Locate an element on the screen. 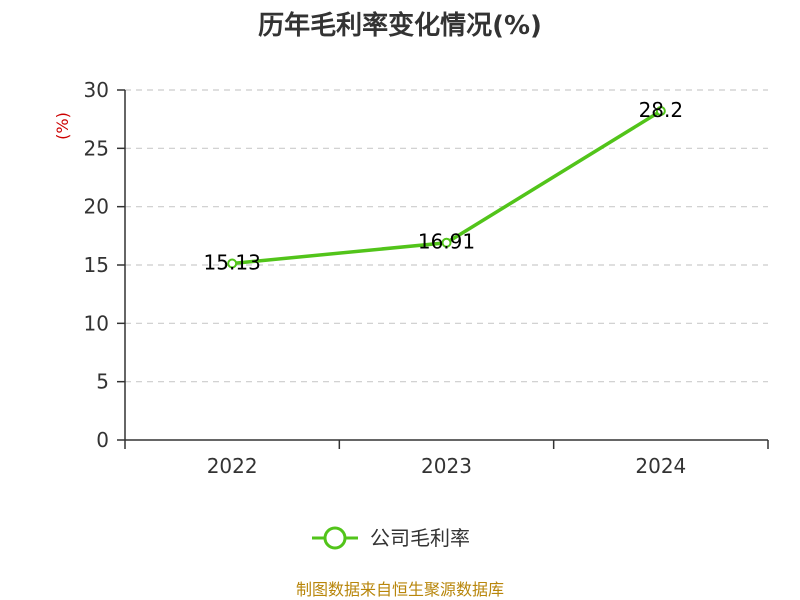  data-label: 15.13 is located at coordinates (232, 262).